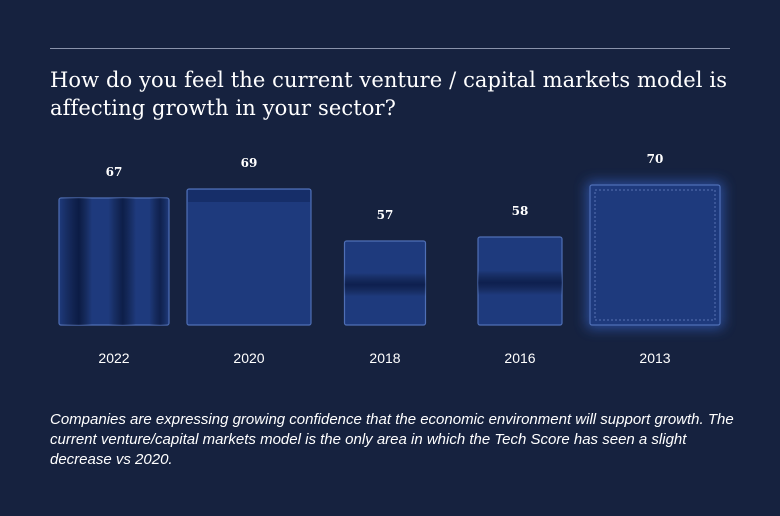 The width and height of the screenshot is (780, 516). What do you see at coordinates (519, 358) in the screenshot?
I see `category-label: 2016` at bounding box center [519, 358].